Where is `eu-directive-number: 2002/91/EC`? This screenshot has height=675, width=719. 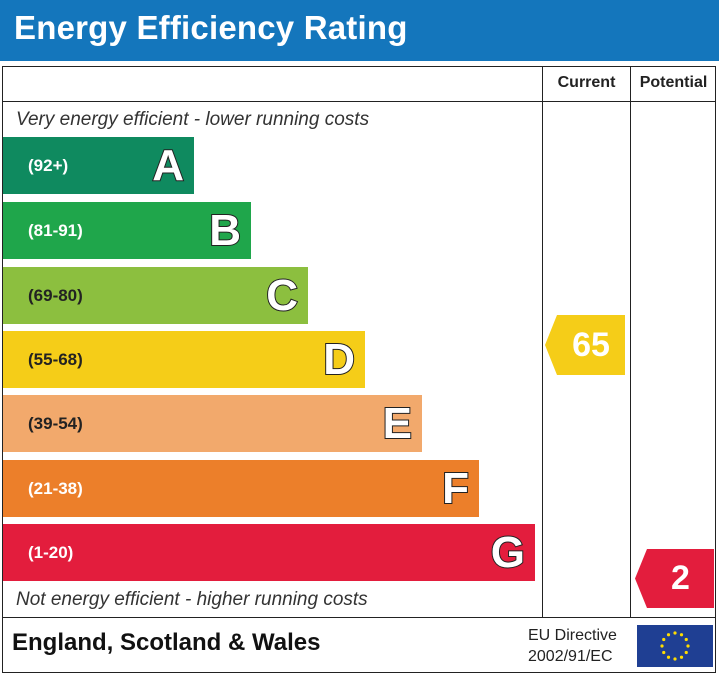
eu-directive-number: 2002/91/EC is located at coordinates (570, 656).